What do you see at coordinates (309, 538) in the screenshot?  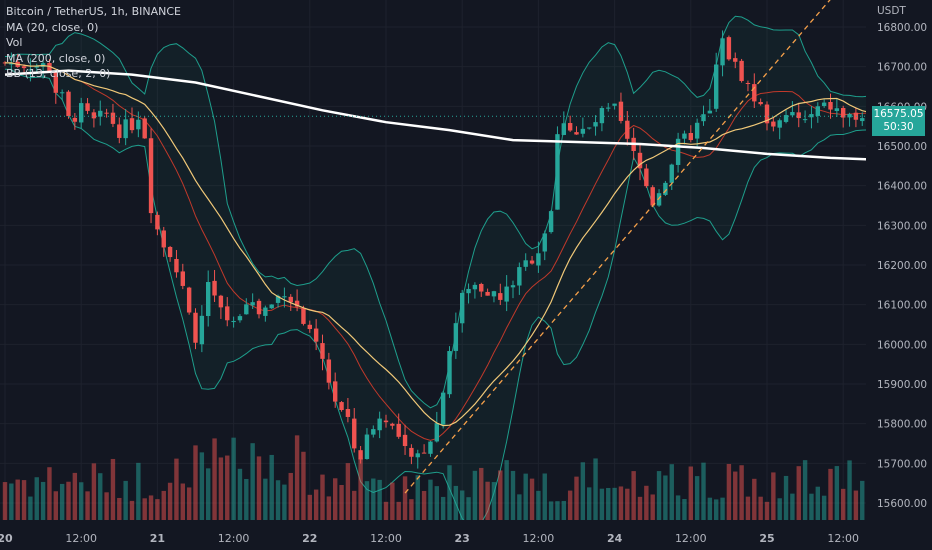 I see `time-tick-label: 22` at bounding box center [309, 538].